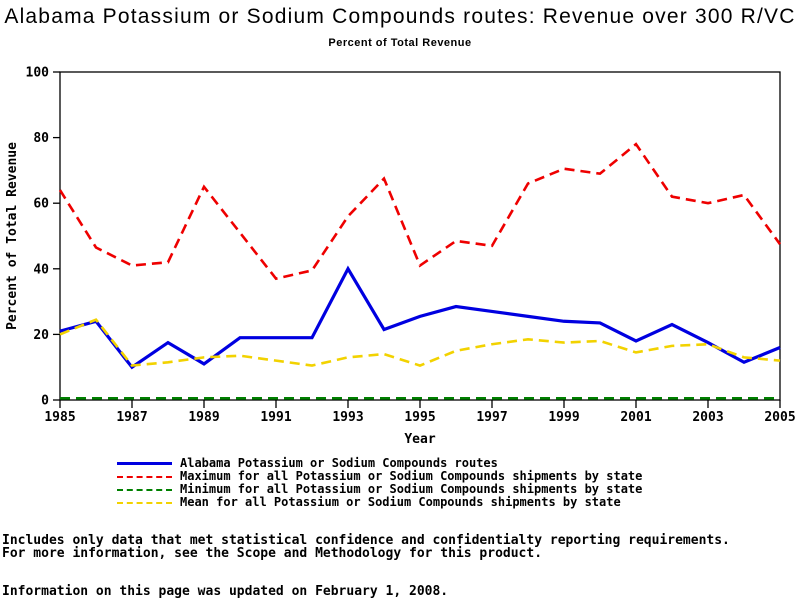 This screenshot has height=600, width=800. I want to click on y-tick-label: 20, so click(41, 335).